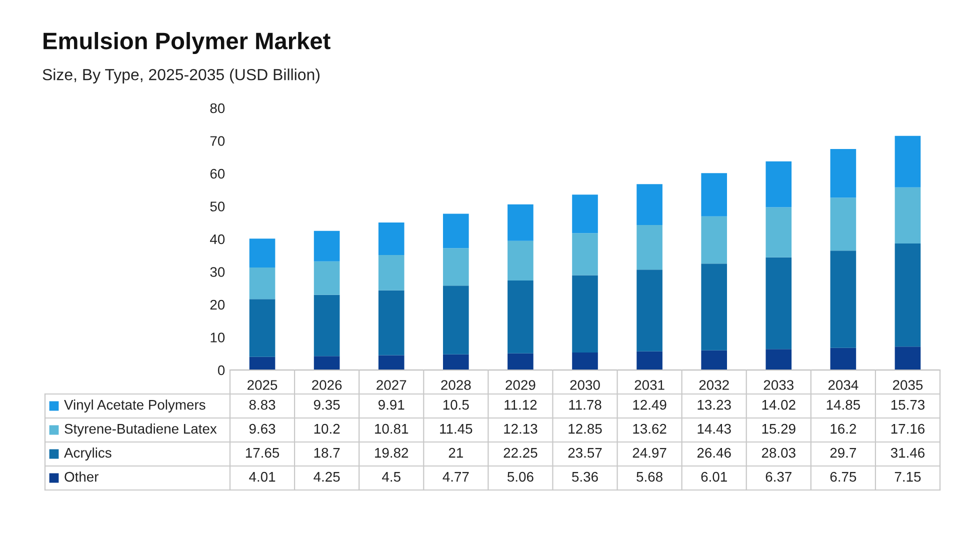 The width and height of the screenshot is (960, 540). Describe the element at coordinates (181, 76) in the screenshot. I see `chart-subtitle: Size, By Type, 2025-2035 (USD Billion)` at that location.